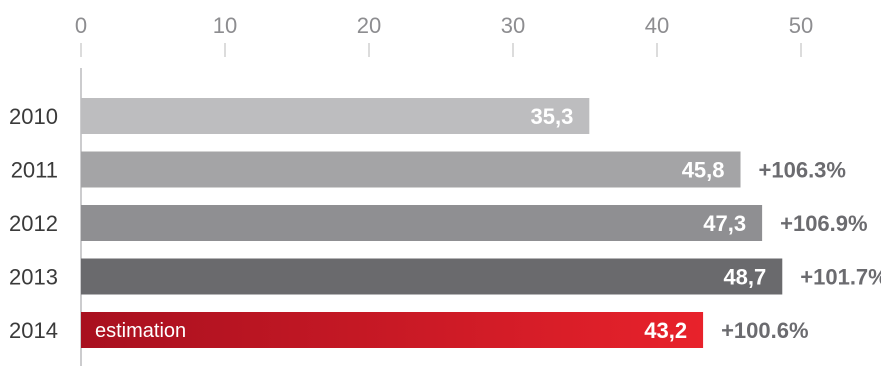  I want to click on category-label: 2011, so click(34, 170).